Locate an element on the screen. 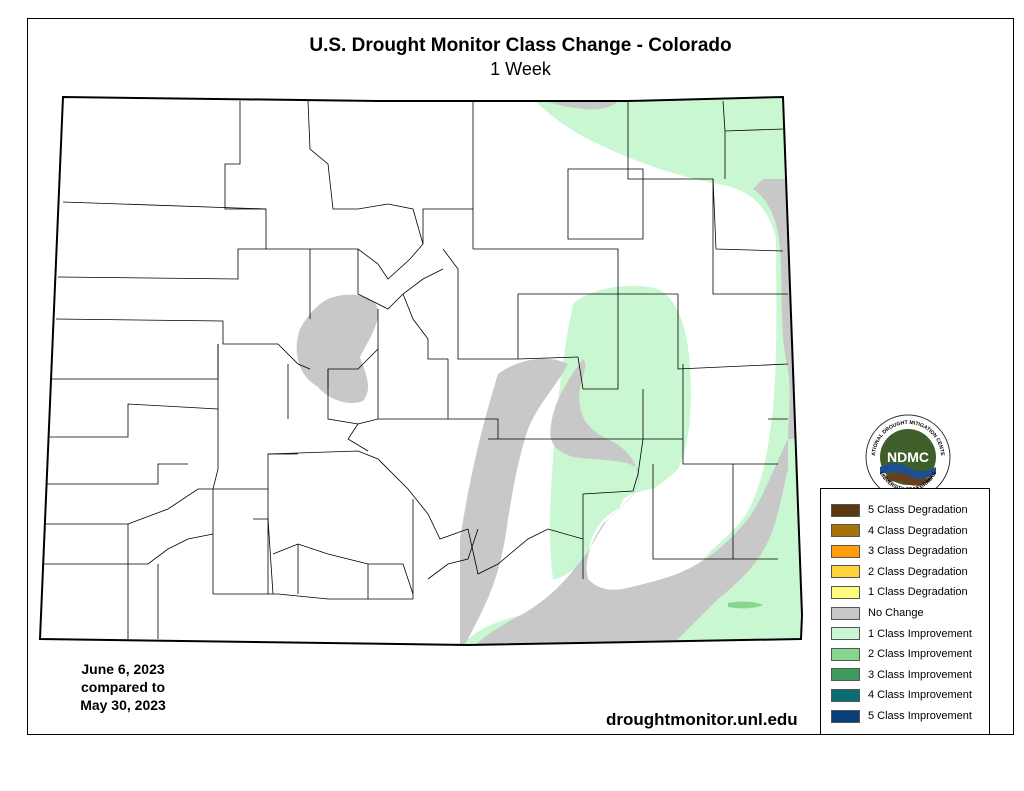  legend-item: 1 Class Improvement is located at coordinates (901, 634).